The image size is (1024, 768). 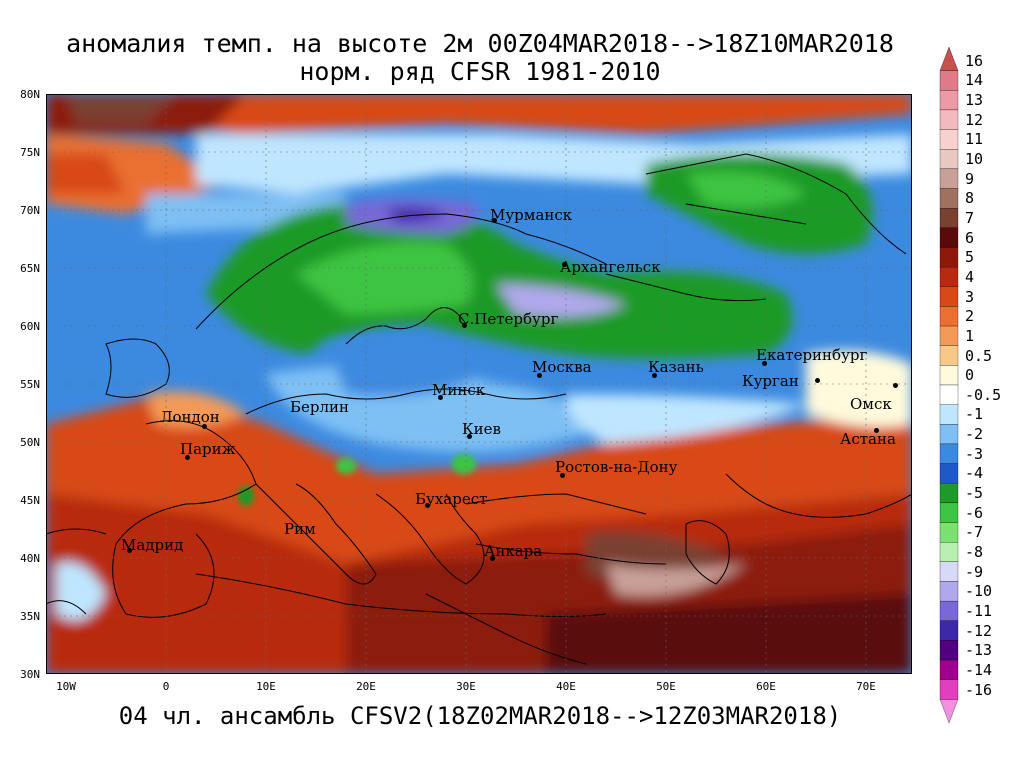 I want to click on lon-label: 20E, so click(x=366, y=686).